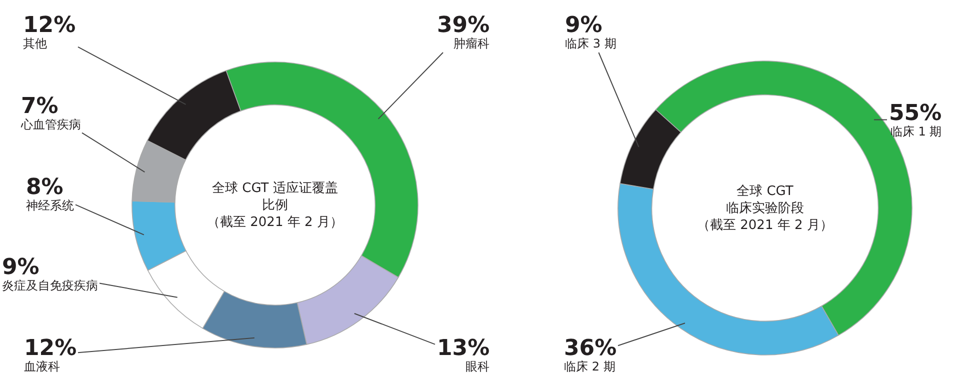 The image size is (960, 387). I want to click on slice-label: 血液科, so click(42, 367).